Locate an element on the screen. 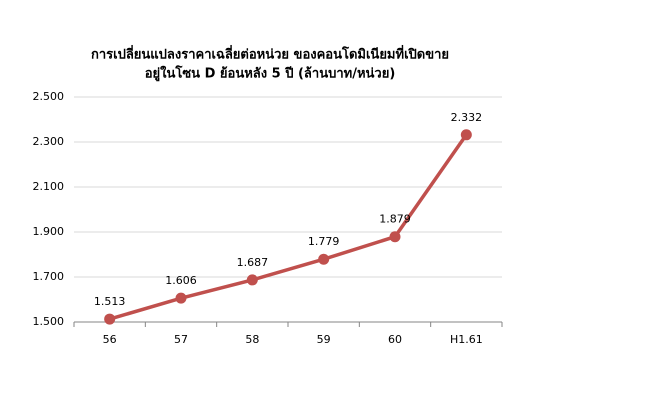 This screenshot has height=412, width=656. y-tick-label: 1.500 is located at coordinates (49, 321).